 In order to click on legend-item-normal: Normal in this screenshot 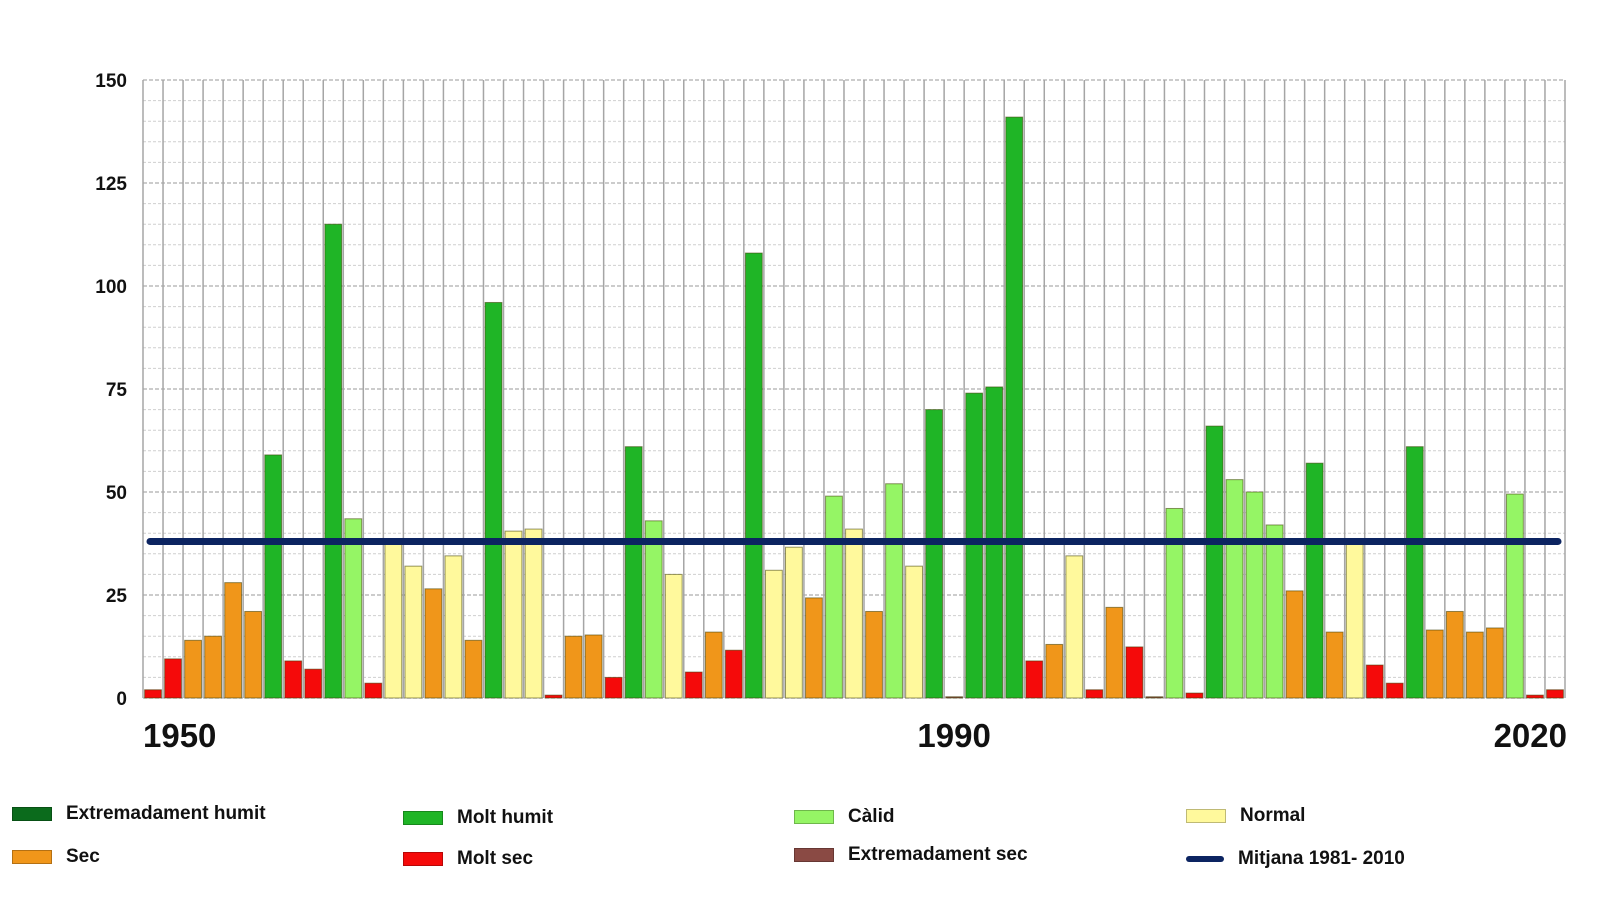, I will do `click(1245, 816)`.